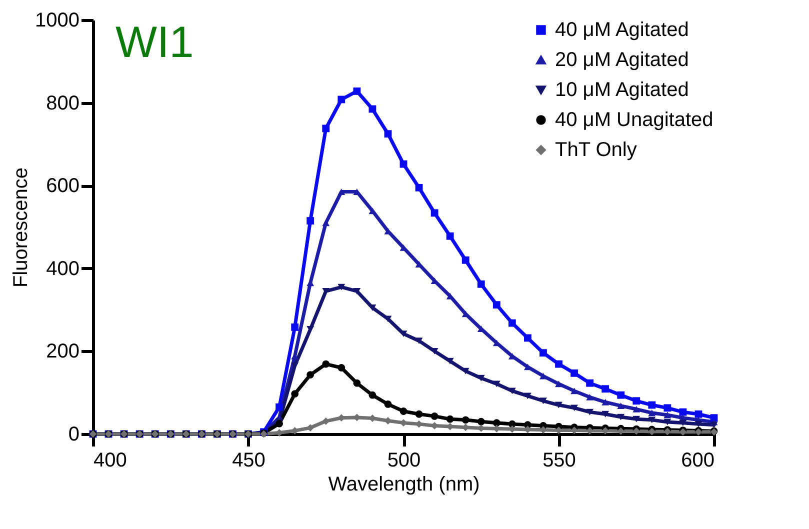 The width and height of the screenshot is (809, 529). Describe the element at coordinates (155, 42) in the screenshot. I see `chart-title: WI1` at that location.